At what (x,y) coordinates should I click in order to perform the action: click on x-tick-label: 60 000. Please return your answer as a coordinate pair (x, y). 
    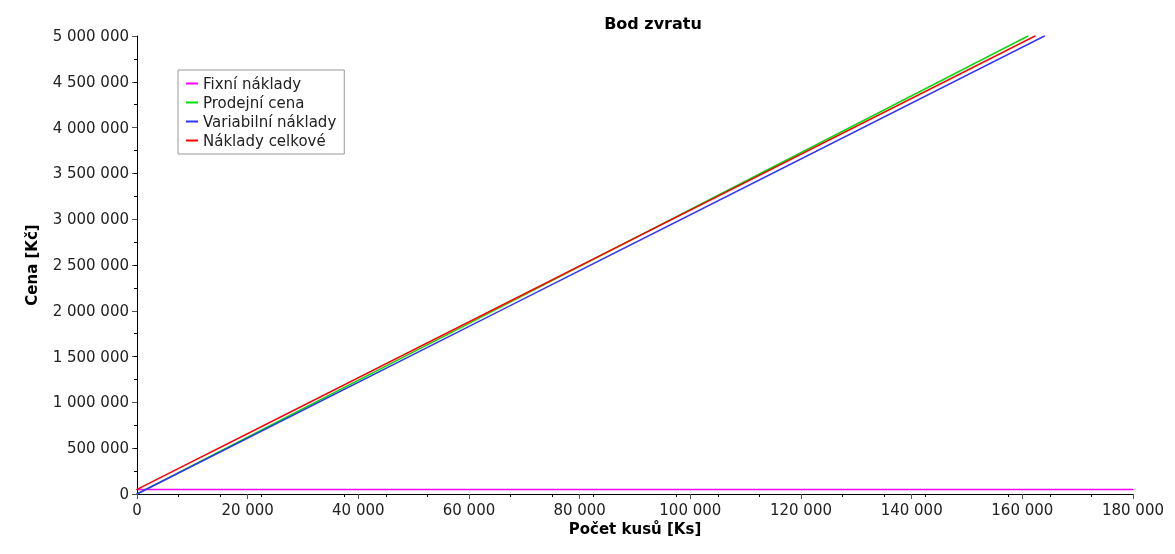
    Looking at the image, I should click on (469, 509).